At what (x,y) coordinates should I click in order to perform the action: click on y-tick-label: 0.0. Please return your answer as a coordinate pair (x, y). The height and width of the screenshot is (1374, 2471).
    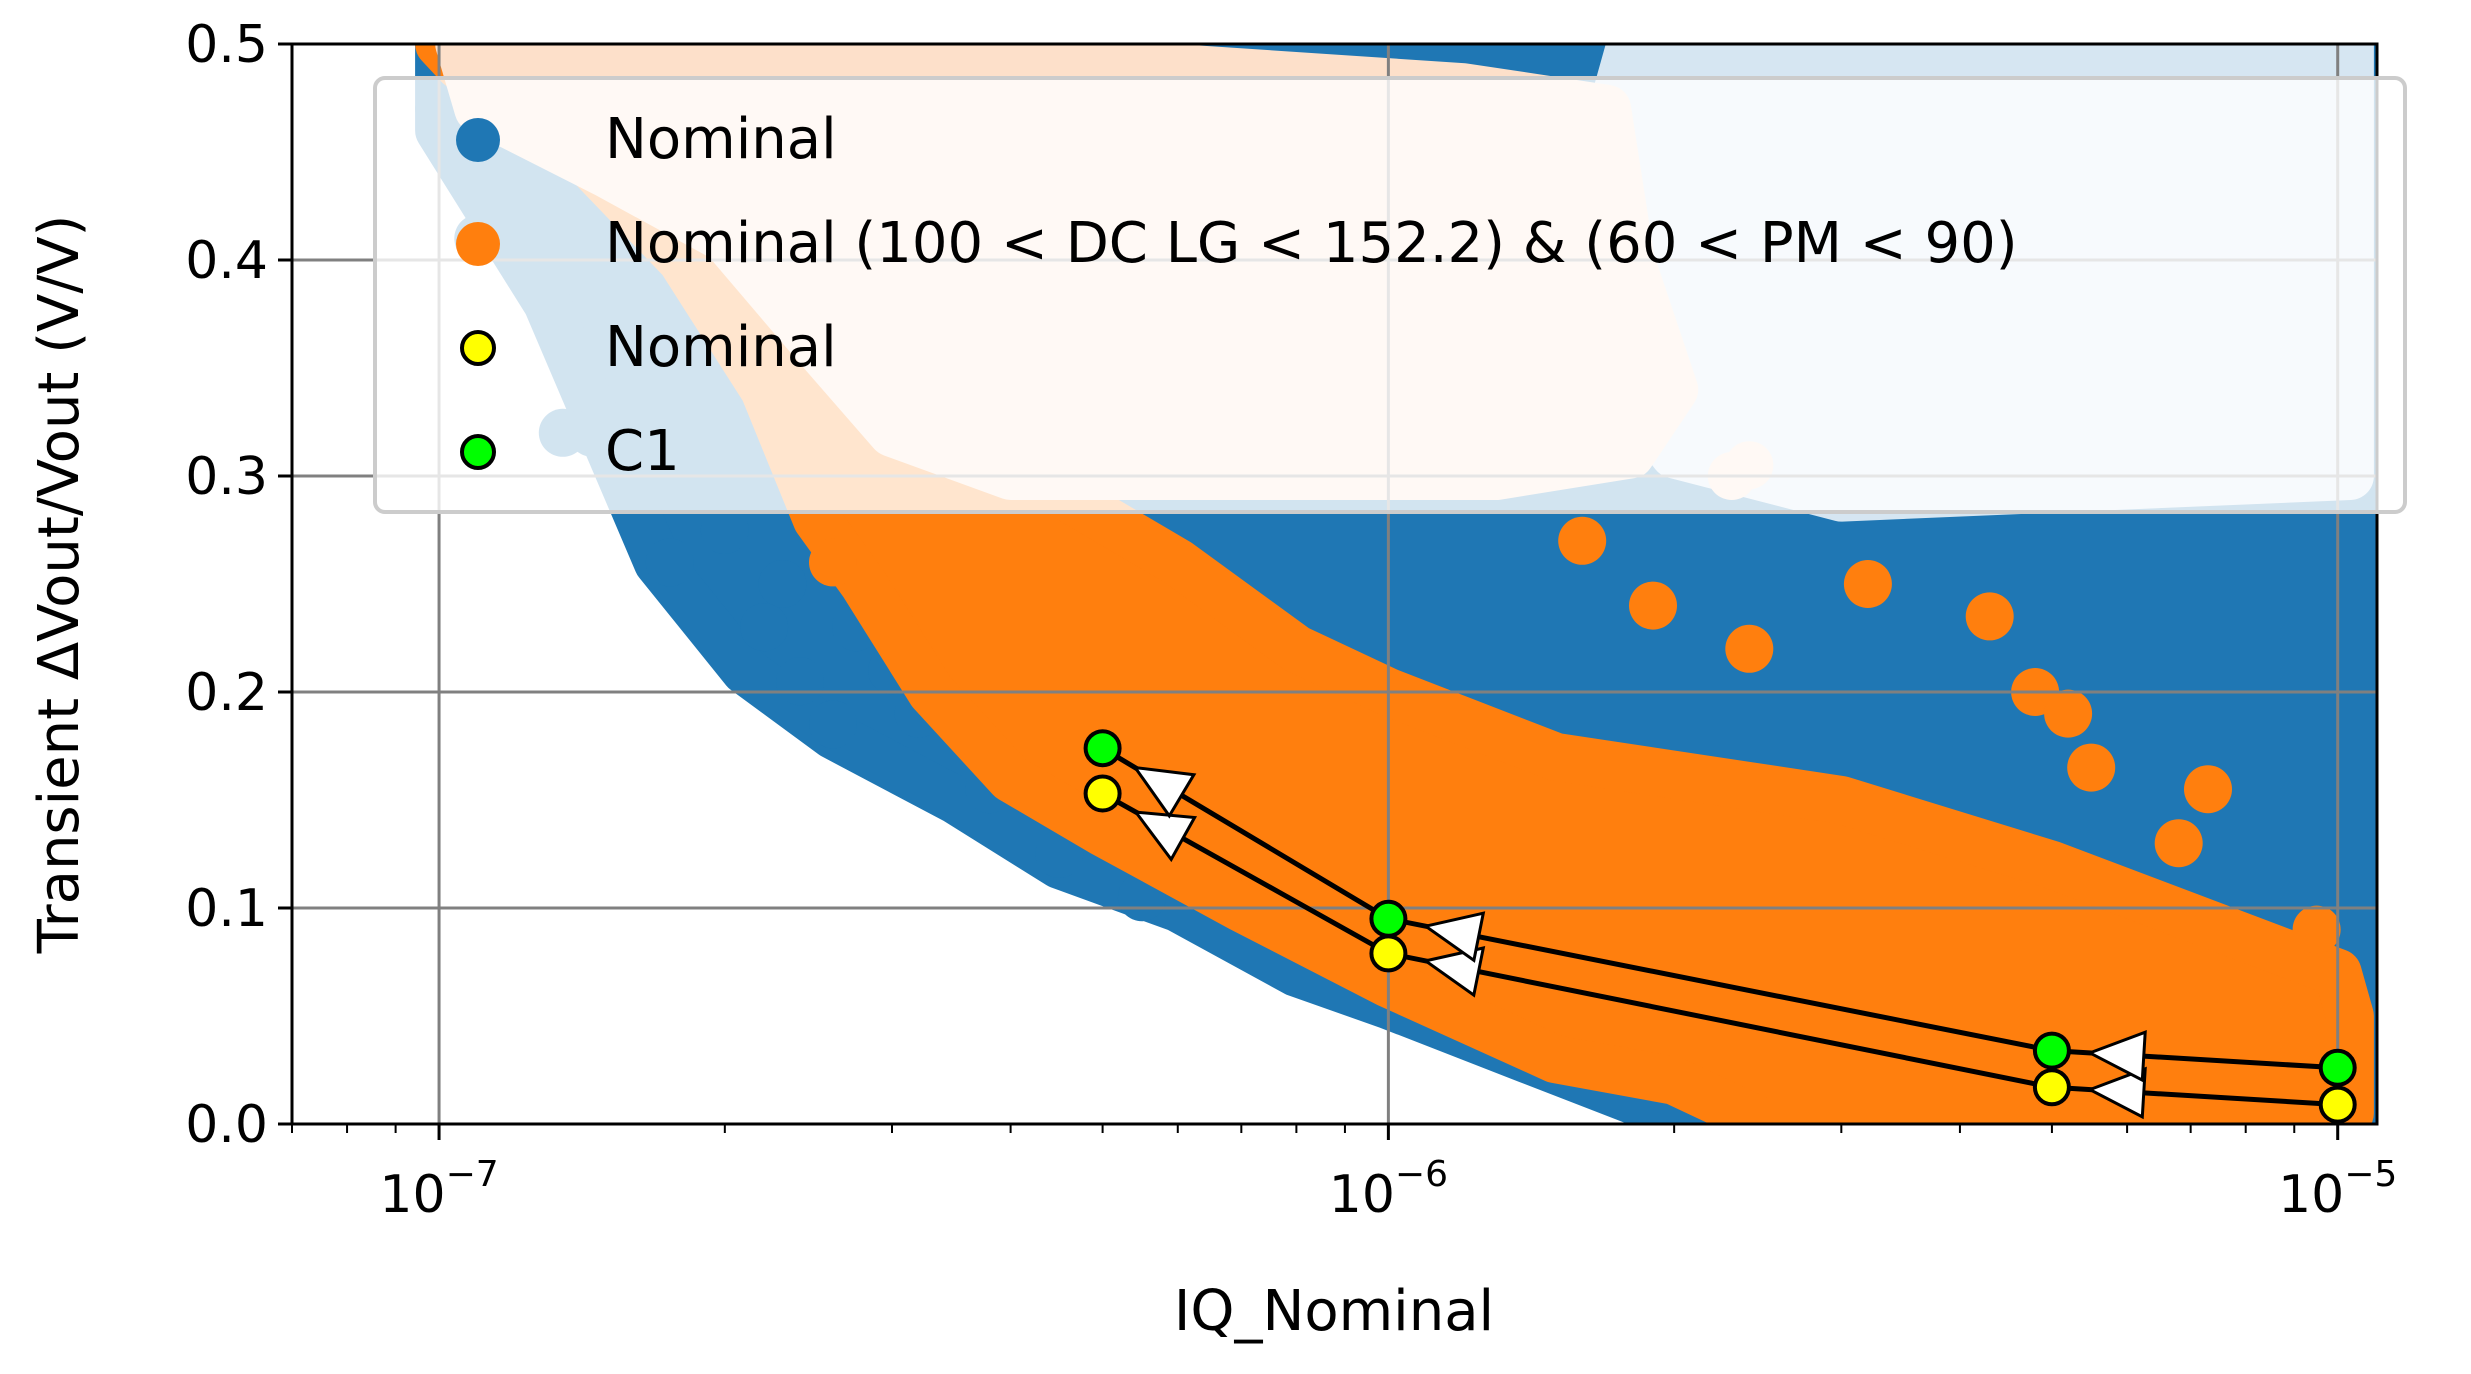
    Looking at the image, I should click on (226, 1125).